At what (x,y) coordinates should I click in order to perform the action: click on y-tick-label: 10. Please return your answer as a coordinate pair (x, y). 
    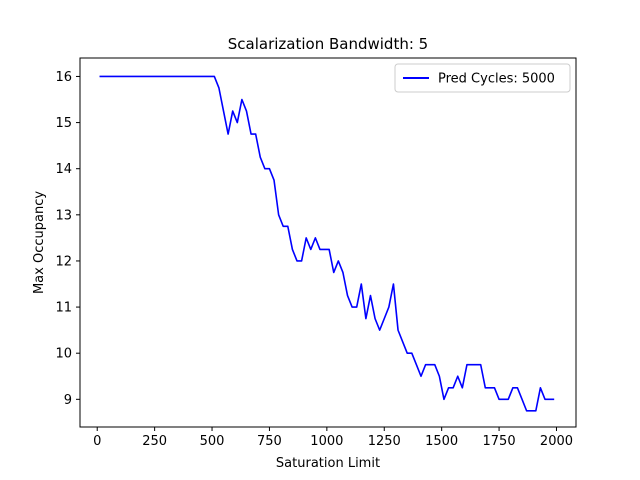
    Looking at the image, I should click on (63, 354).